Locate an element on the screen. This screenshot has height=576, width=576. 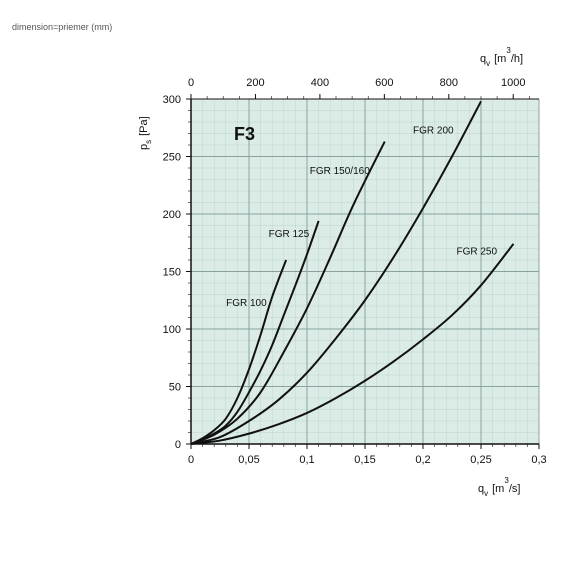
x-tick-label: 0,15 is located at coordinates (364, 460).